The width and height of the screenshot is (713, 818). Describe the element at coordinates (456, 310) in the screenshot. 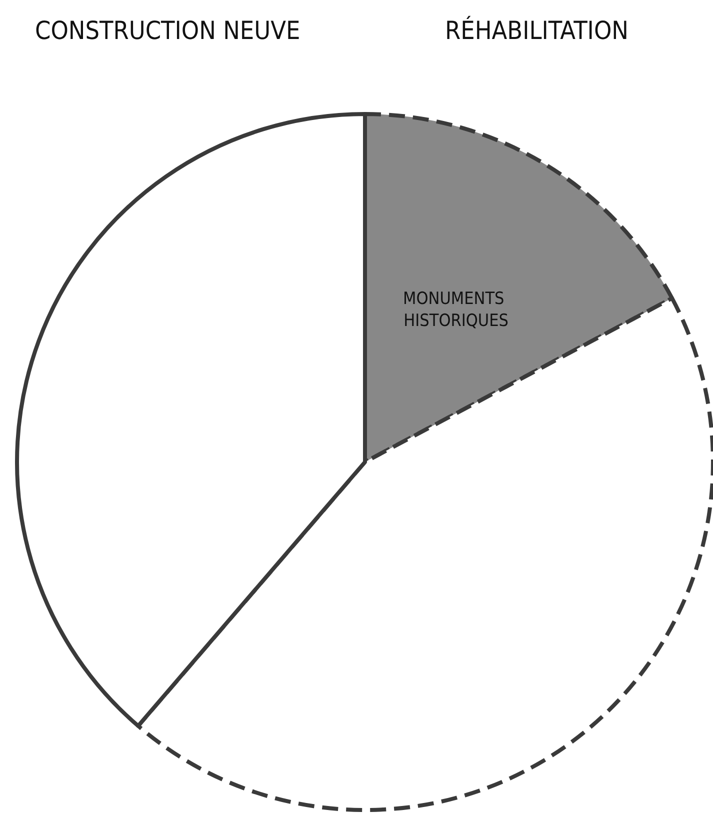

I see `slice-label: MONUMENTS HISTORIQUES` at that location.